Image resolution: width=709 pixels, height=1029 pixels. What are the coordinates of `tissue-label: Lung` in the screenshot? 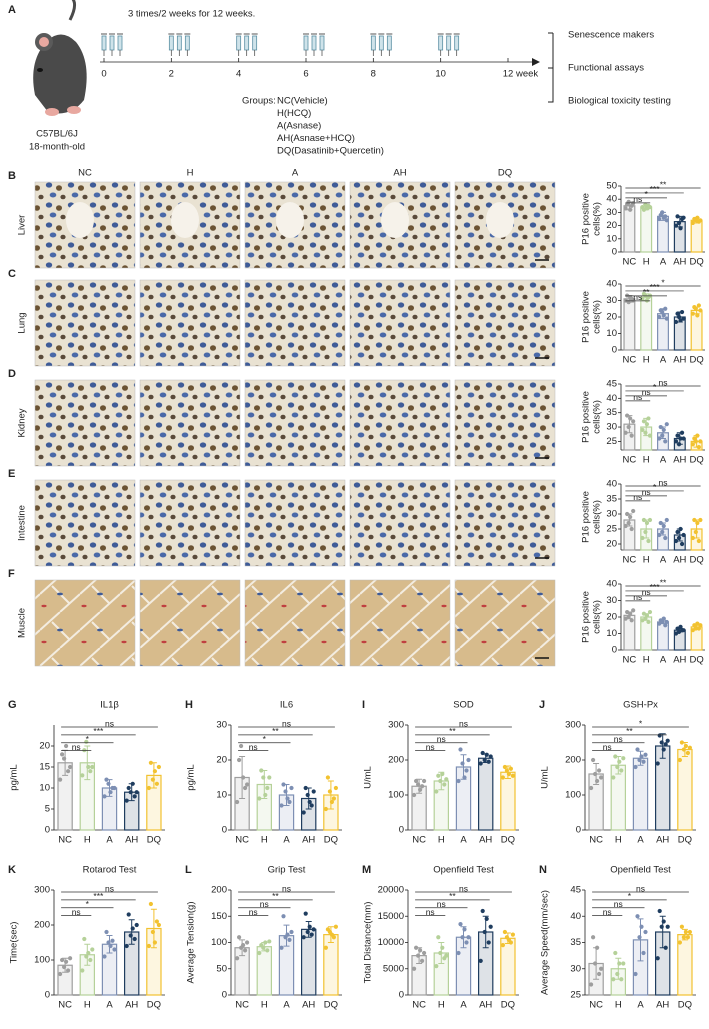 It's located at (22, 322).